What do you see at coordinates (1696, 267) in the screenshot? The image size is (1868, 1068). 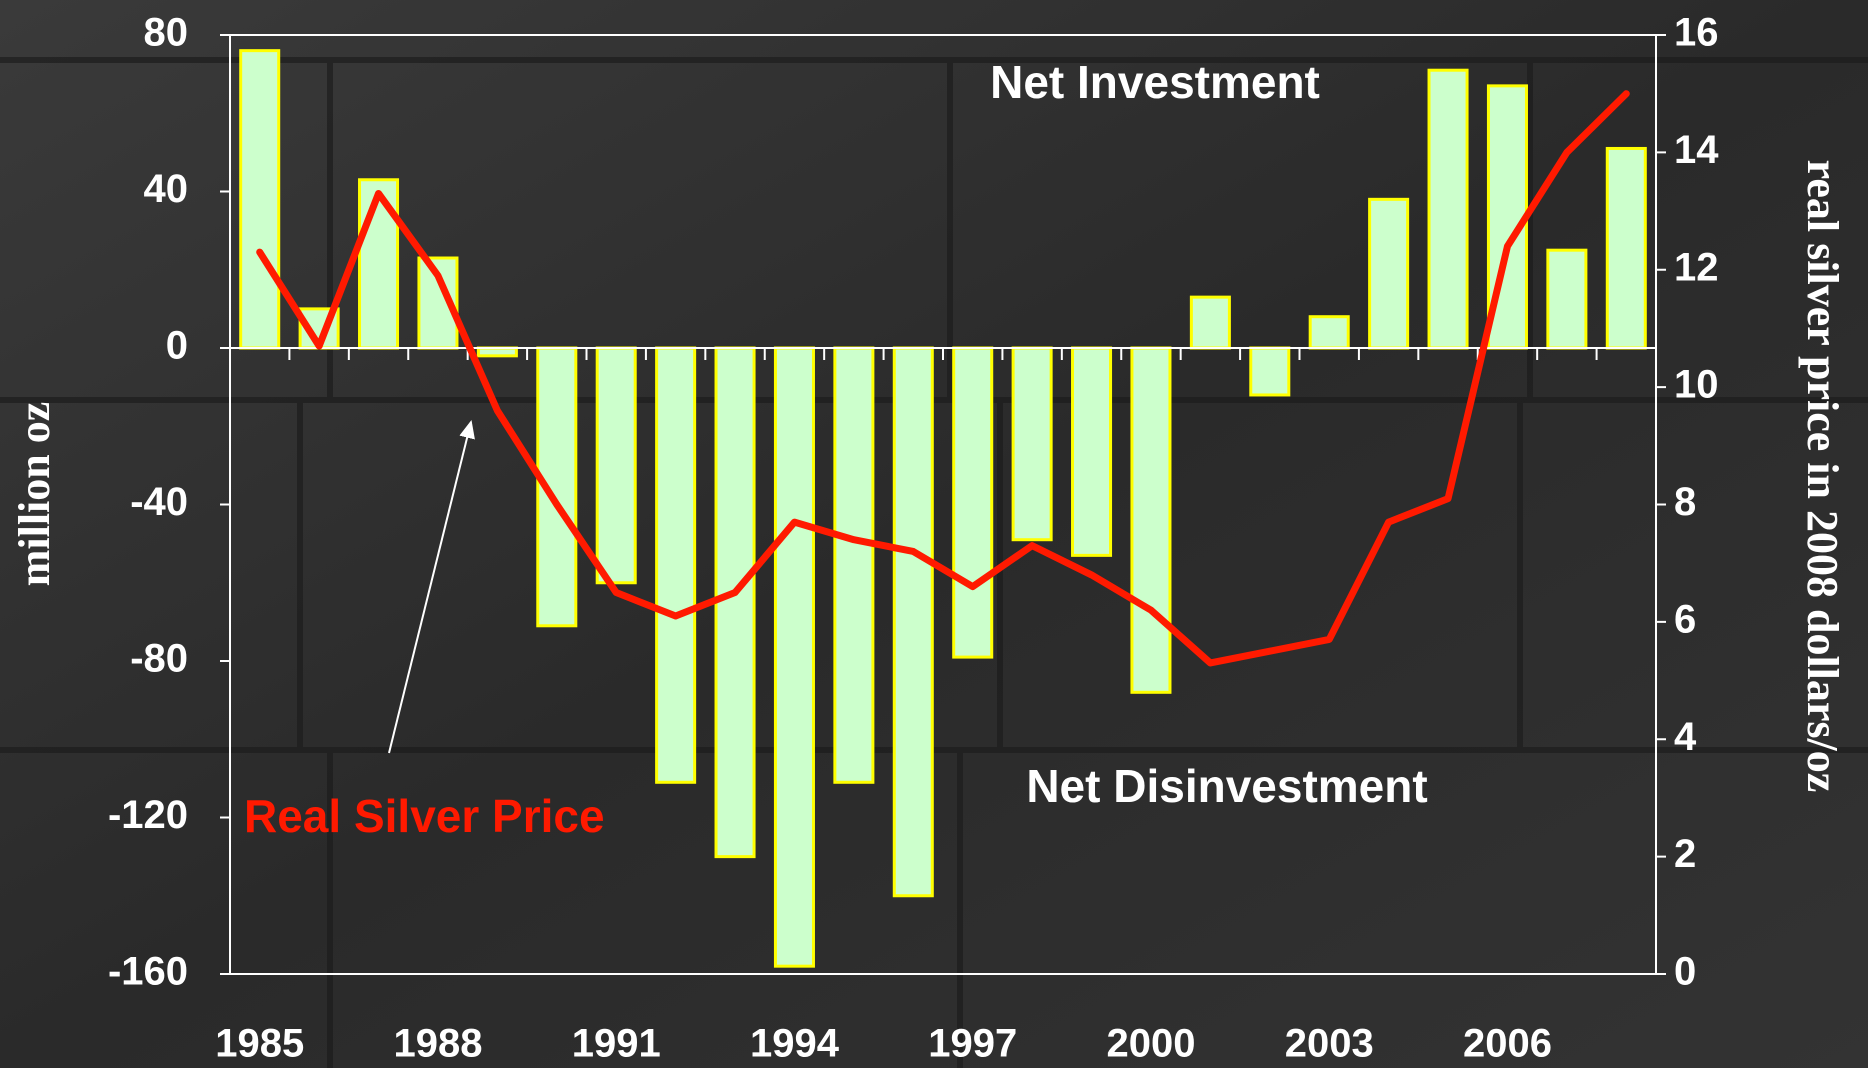 I see `y2-tick-label: 12` at bounding box center [1696, 267].